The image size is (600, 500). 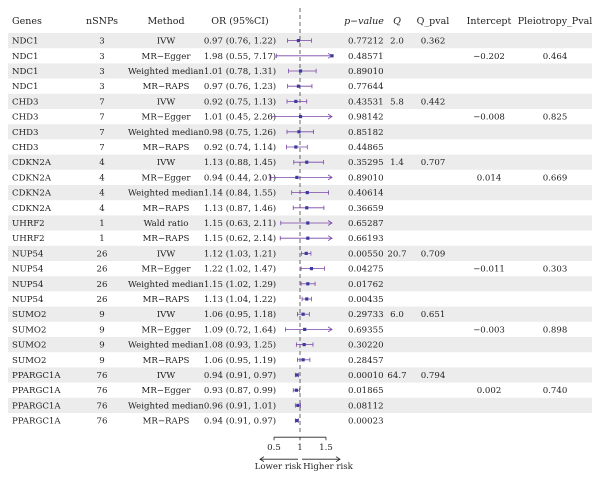 What do you see at coordinates (167, 178) in the screenshot?
I see `cell-method: MR−Egger` at bounding box center [167, 178].